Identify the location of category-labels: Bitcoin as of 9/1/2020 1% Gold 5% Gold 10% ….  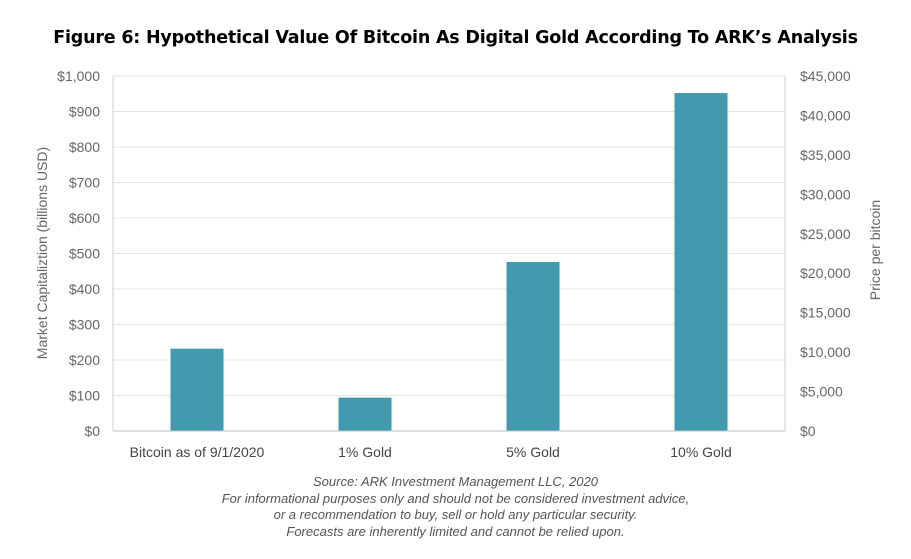
(431, 452).